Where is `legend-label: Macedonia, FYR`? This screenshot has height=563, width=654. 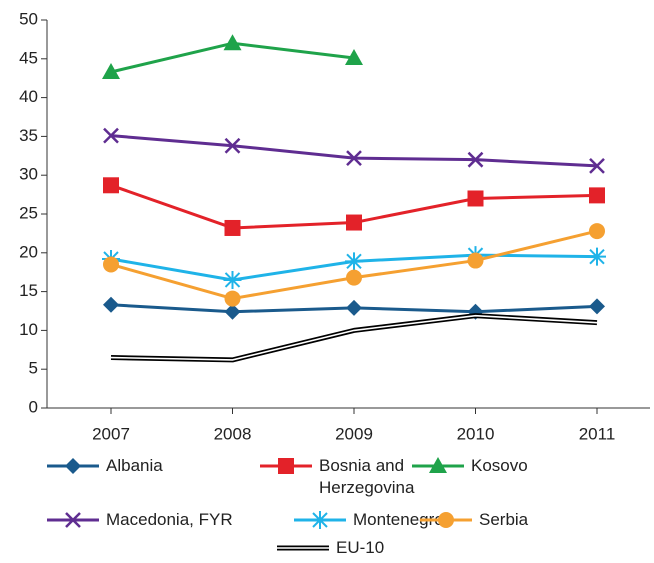
legend-label: Macedonia, FYR is located at coordinates (169, 519).